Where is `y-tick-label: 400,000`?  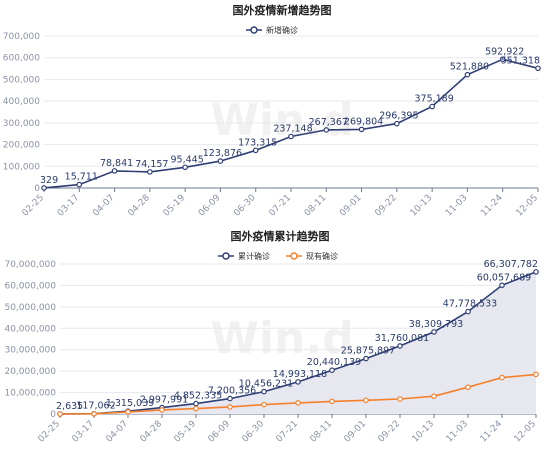 y-tick-label: 400,000 is located at coordinates (21, 102).